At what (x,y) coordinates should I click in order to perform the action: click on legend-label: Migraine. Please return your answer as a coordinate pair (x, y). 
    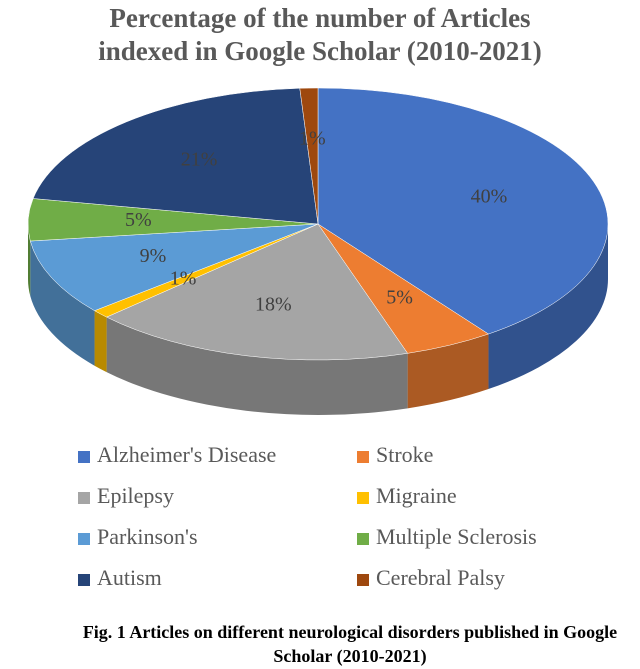
    Looking at the image, I should click on (416, 495).